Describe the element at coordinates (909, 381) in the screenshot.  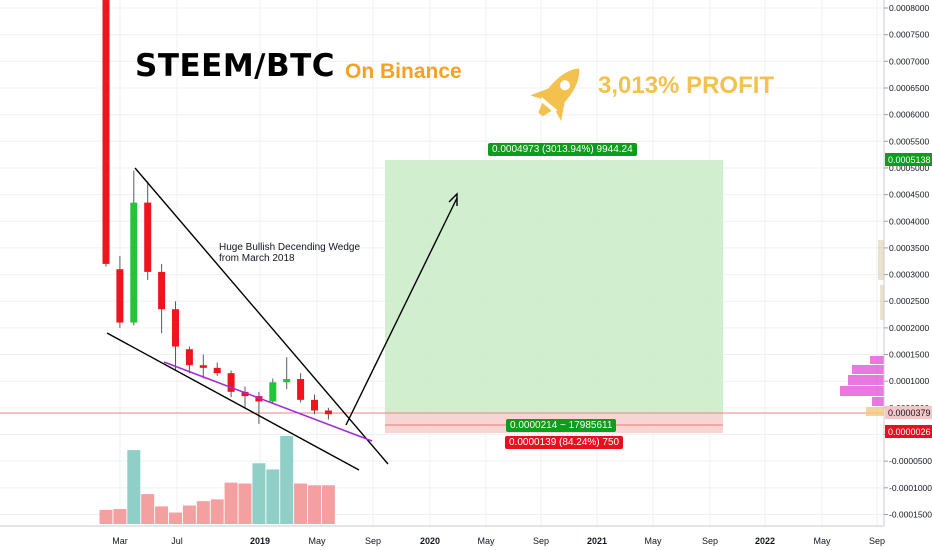
I see `y-tick-label: 0.0001000` at that location.